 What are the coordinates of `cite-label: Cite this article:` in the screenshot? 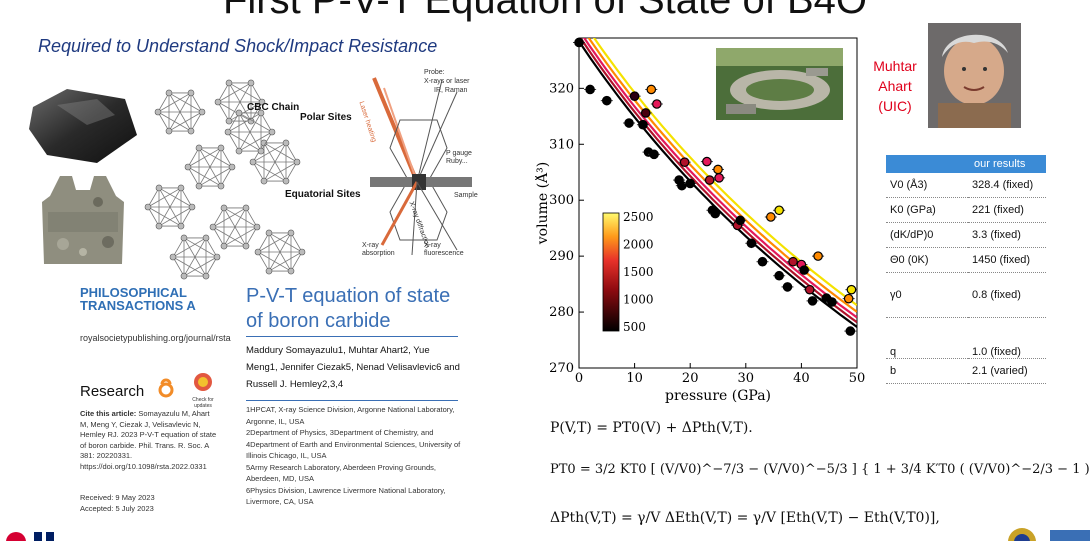 It's located at (108, 413).